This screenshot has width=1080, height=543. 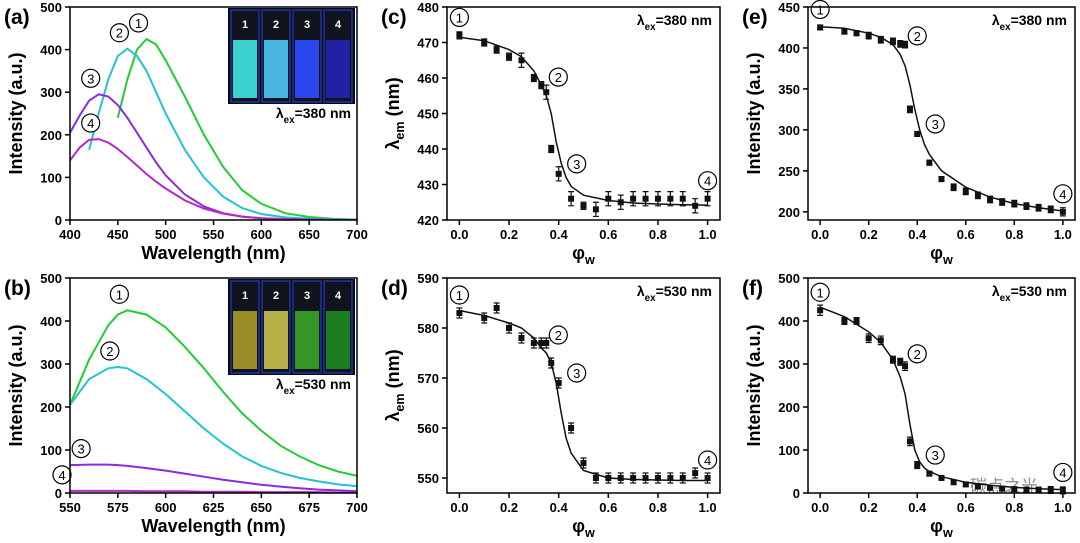 What do you see at coordinates (583, 395) in the screenshot?
I see `fit-curve` at bounding box center [583, 395].